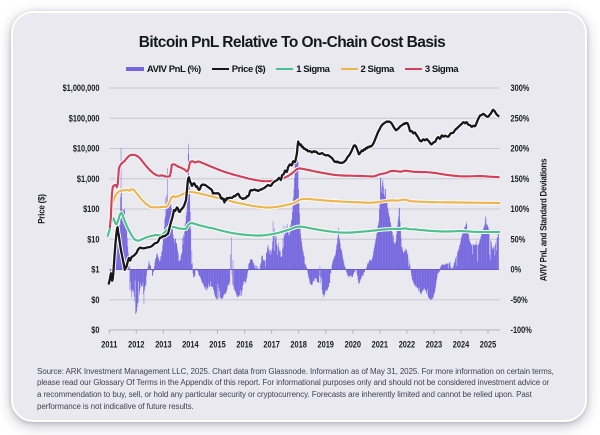  What do you see at coordinates (109, 345) in the screenshot?
I see `svg-text: 2011` at bounding box center [109, 345].